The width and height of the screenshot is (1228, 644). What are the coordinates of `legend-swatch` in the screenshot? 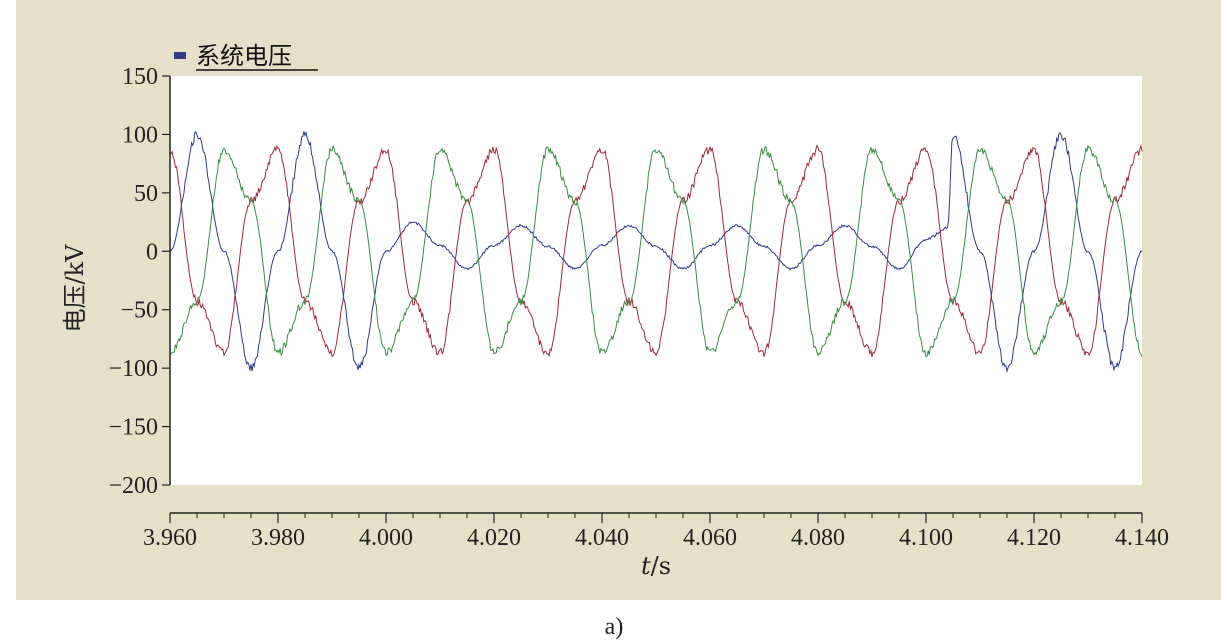 It's located at (180, 55).